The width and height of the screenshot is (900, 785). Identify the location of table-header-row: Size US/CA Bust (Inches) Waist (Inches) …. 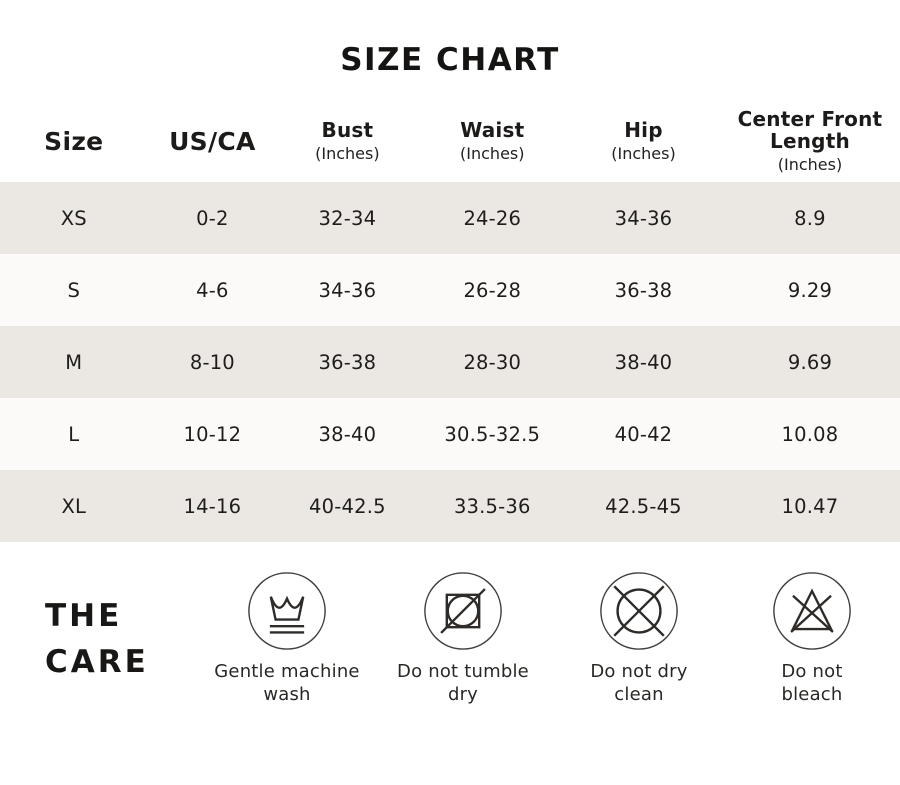
(450, 141).